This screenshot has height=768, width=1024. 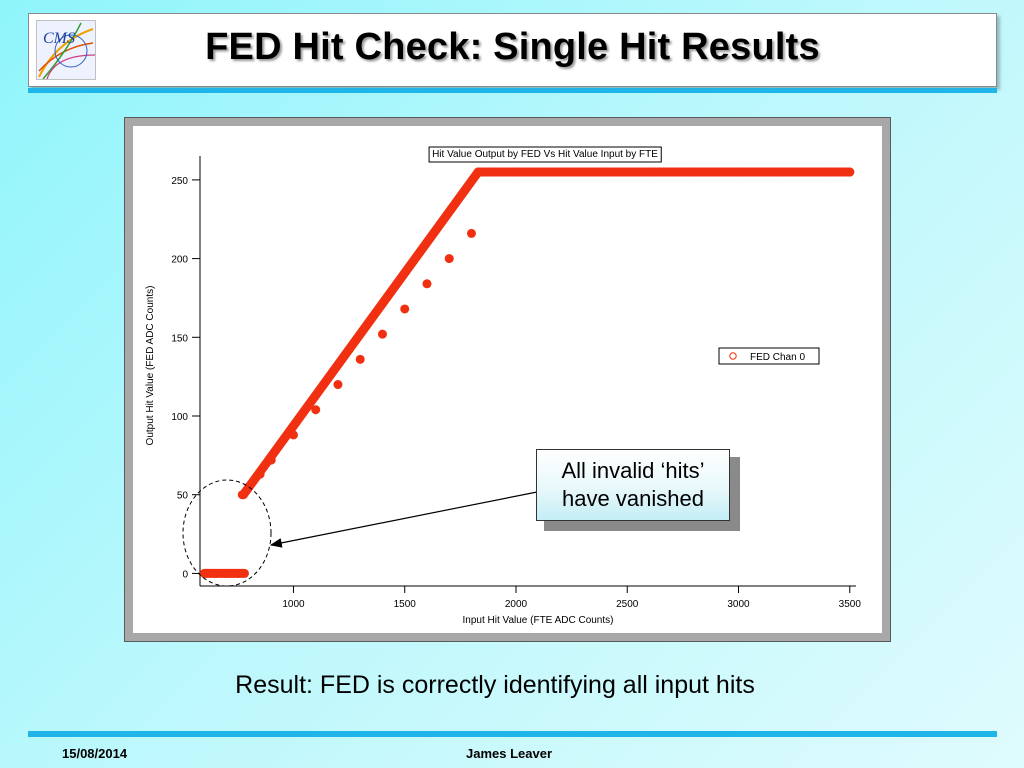 I want to click on y-tick-label: 50, so click(x=183, y=496).